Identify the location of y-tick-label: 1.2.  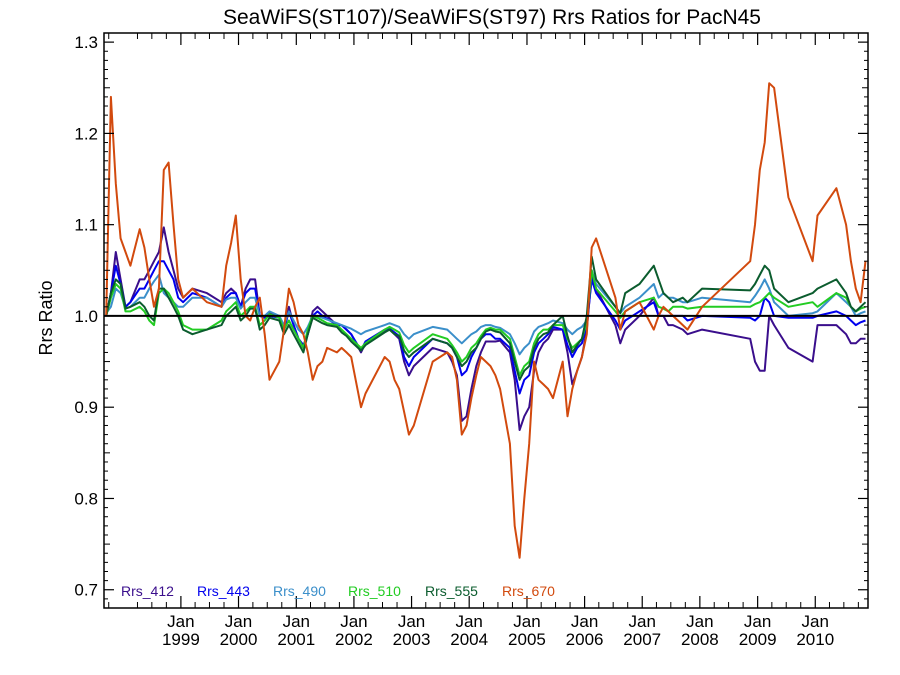
(86, 133).